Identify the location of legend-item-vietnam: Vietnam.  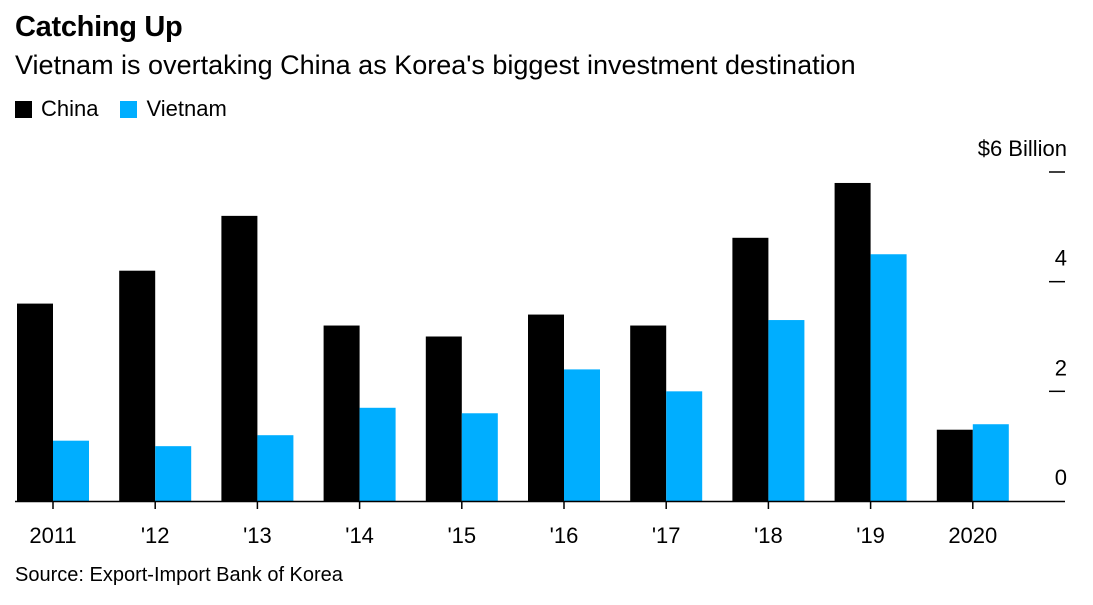
(173, 109).